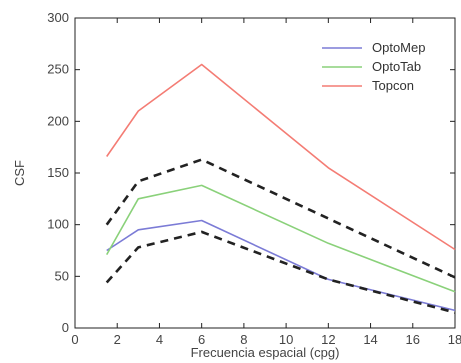 Image resolution: width=461 pixels, height=363 pixels. Describe the element at coordinates (58, 172) in the screenshot. I see `y-tick-label: 150` at that location.